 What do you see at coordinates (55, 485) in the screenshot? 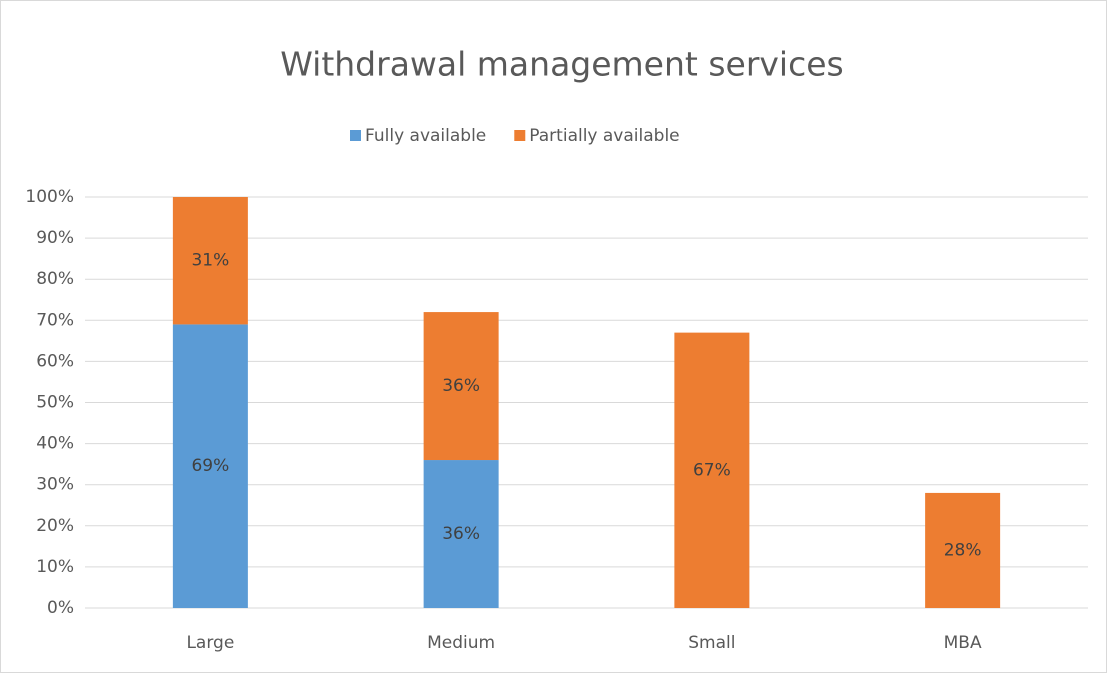
I see `y-tick-label: 30%` at bounding box center [55, 485].